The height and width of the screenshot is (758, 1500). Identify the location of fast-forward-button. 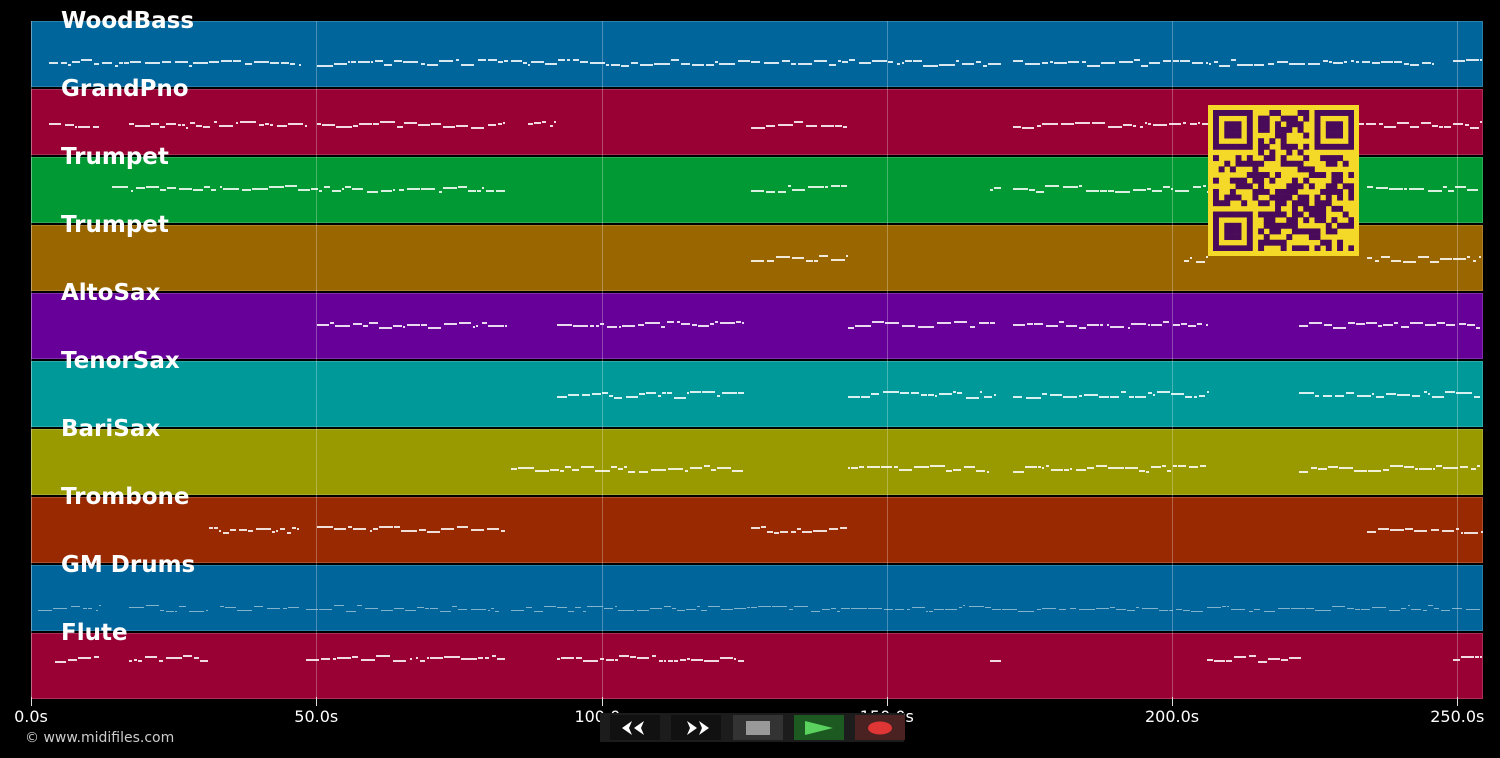
(696, 727).